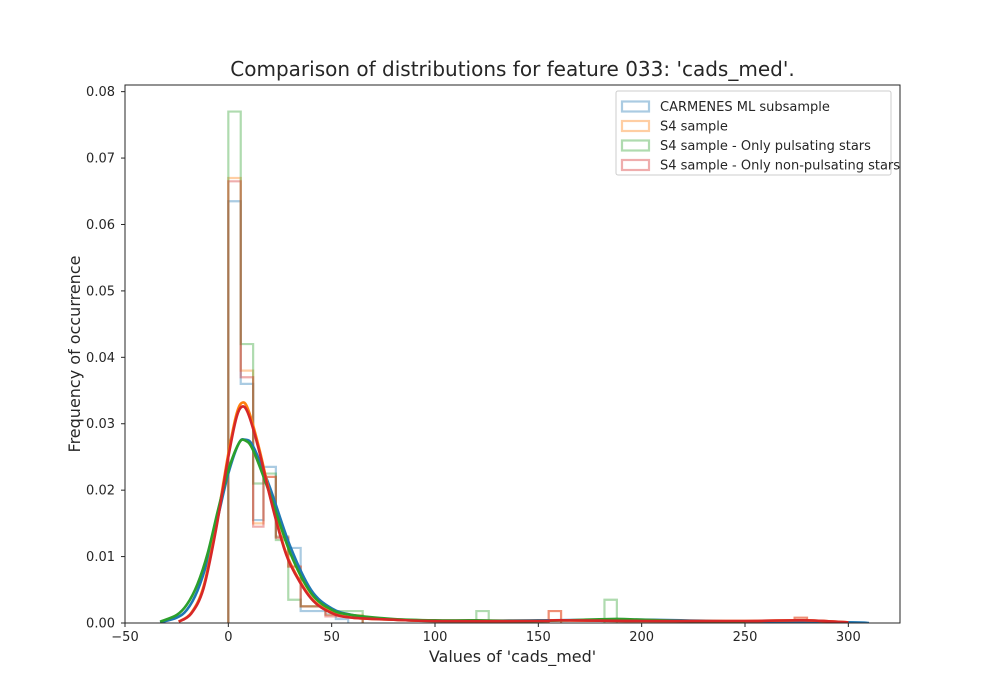 Image resolution: width=1000 pixels, height=700 pixels. What do you see at coordinates (100, 624) in the screenshot?
I see `y-tick-label: 0.00` at bounding box center [100, 624].